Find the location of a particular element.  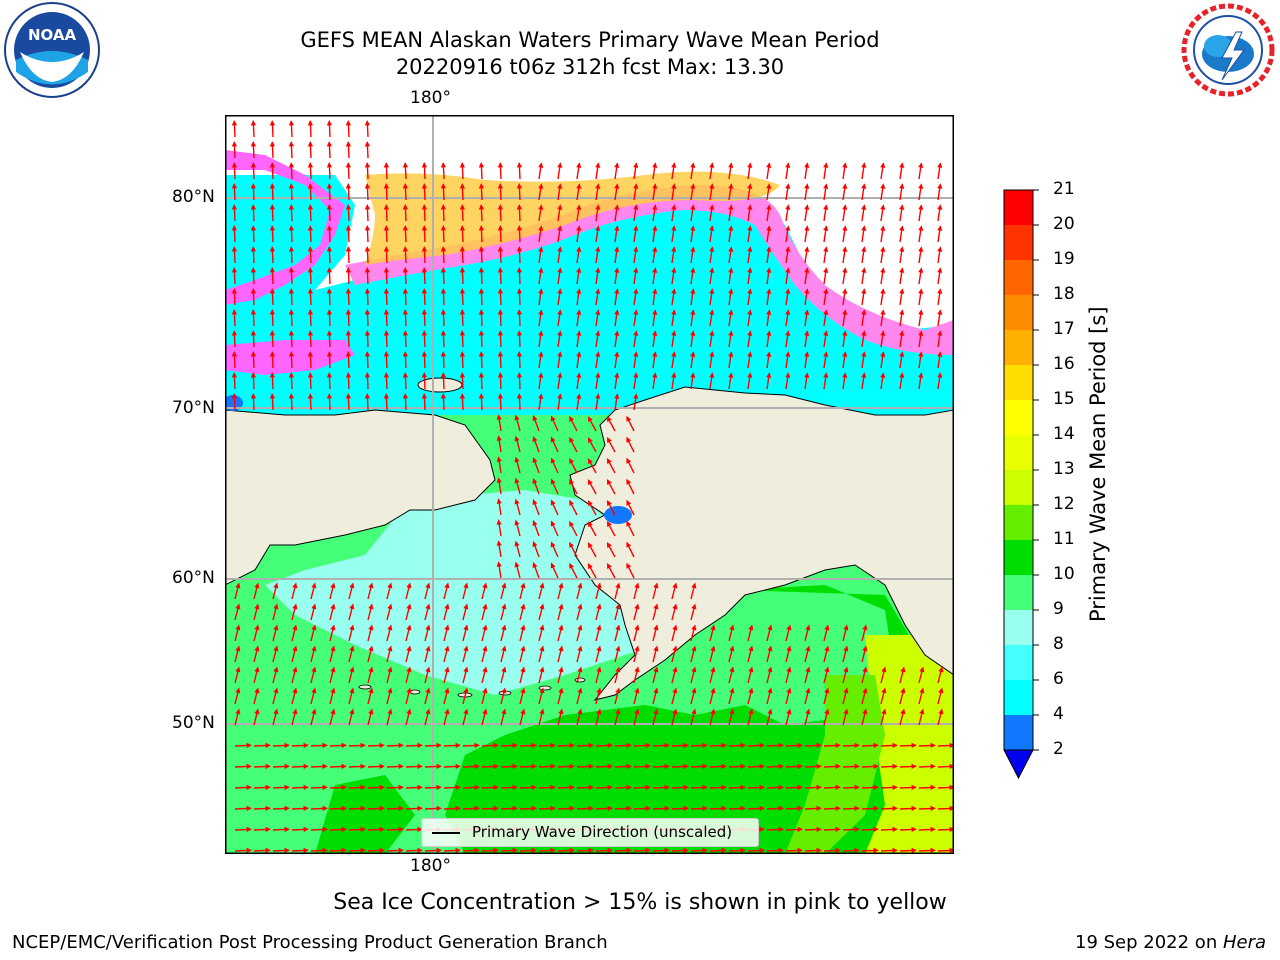

colorbar is located at coordinates (1021, 484).